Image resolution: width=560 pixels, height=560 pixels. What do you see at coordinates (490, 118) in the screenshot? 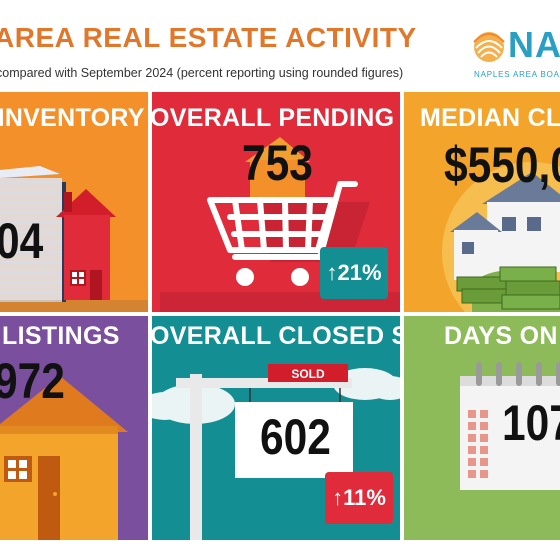
I see `tile-median-closed-title: MEDIAN CLOSE` at bounding box center [490, 118].